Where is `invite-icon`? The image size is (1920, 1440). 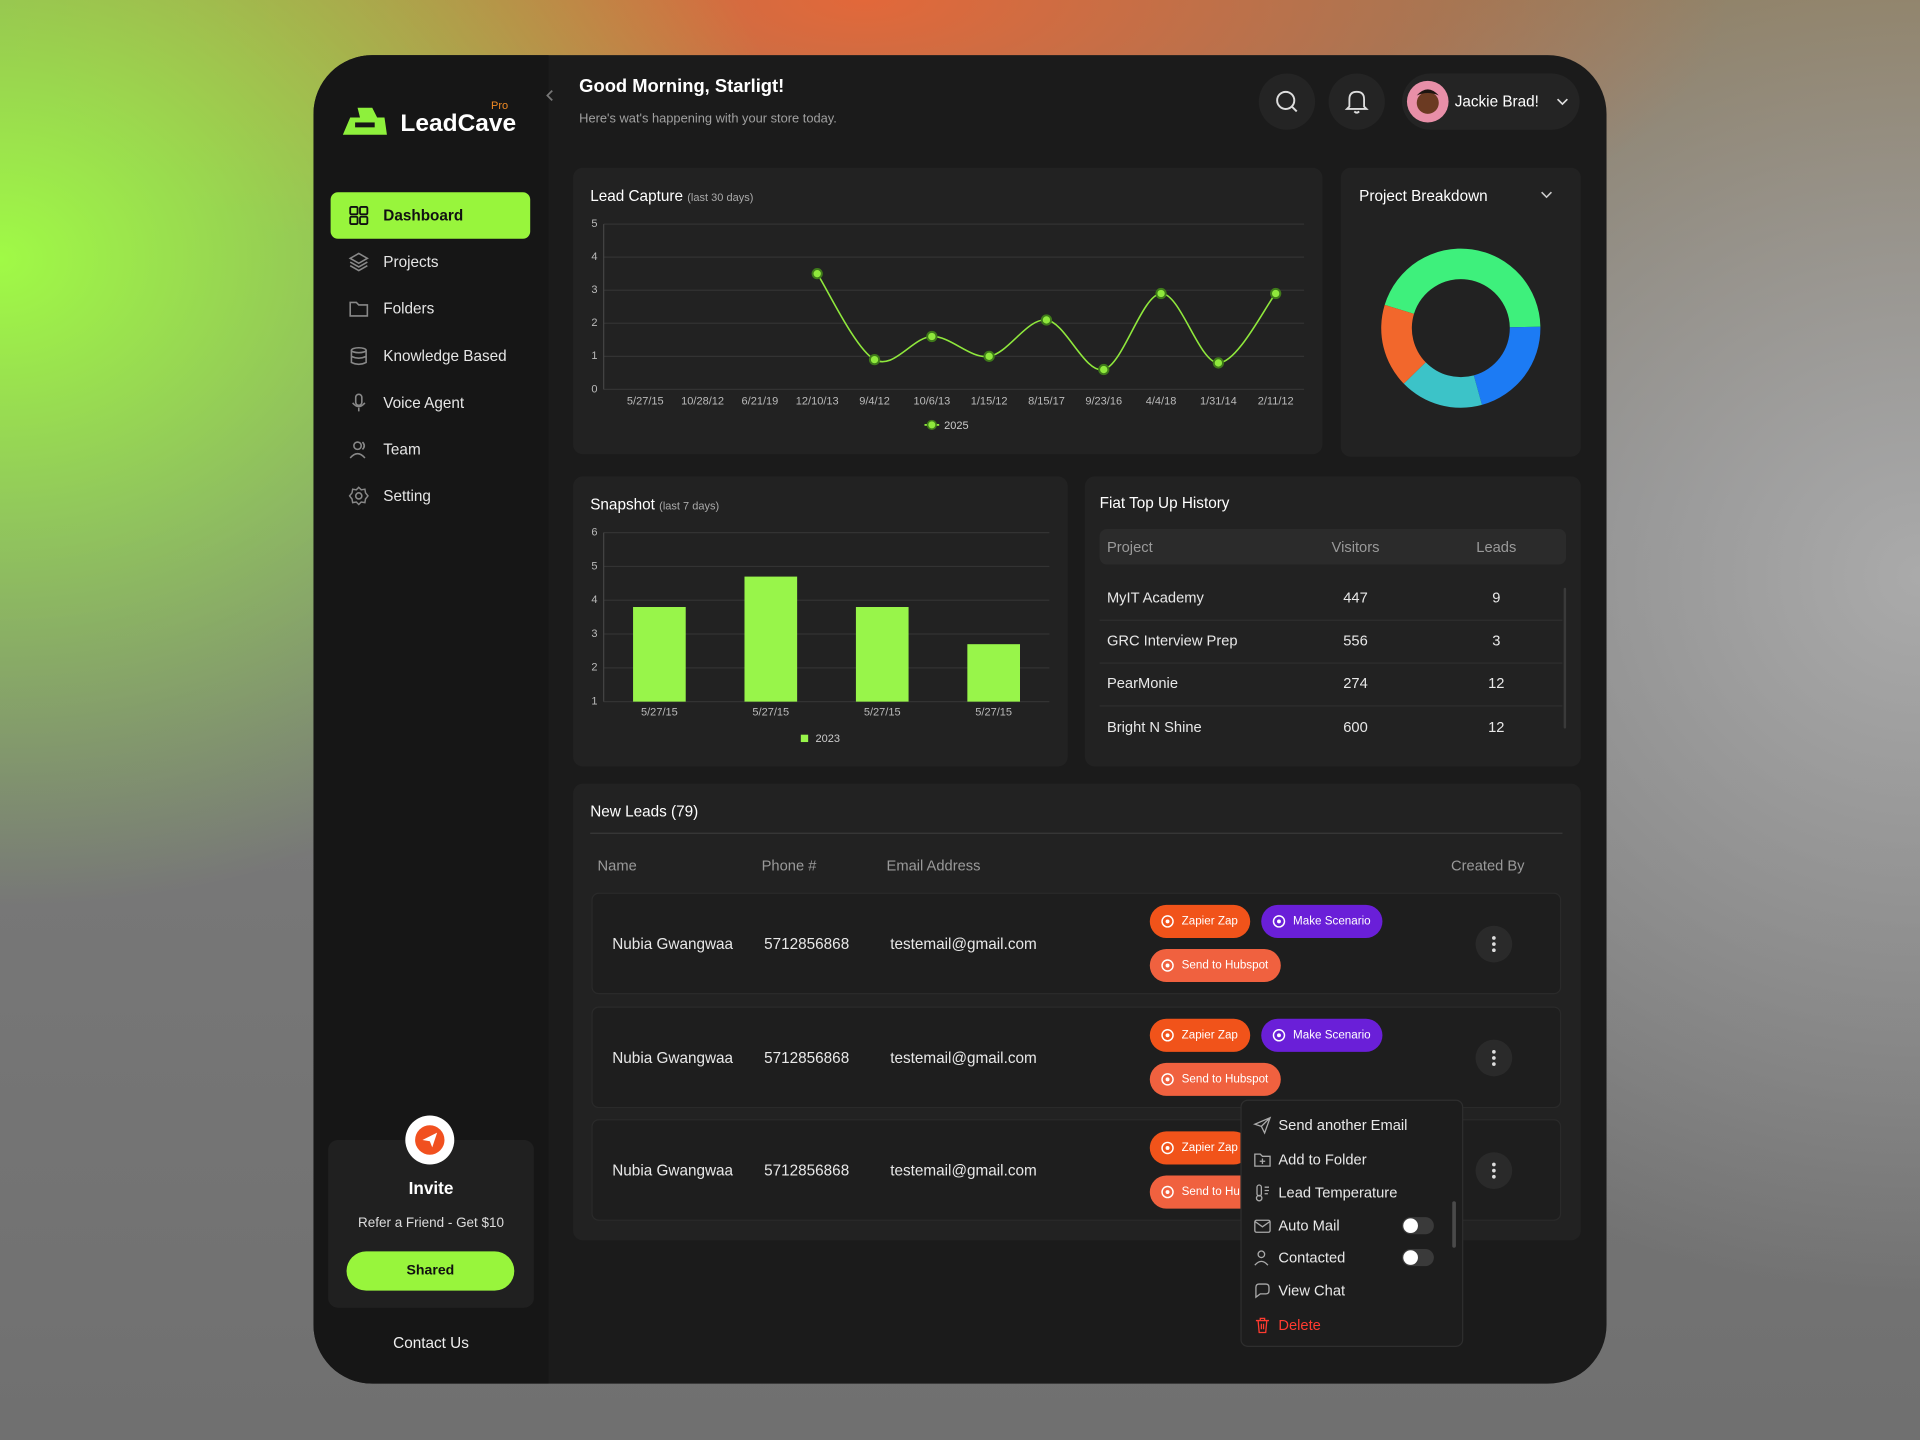 invite-icon is located at coordinates (430, 1140).